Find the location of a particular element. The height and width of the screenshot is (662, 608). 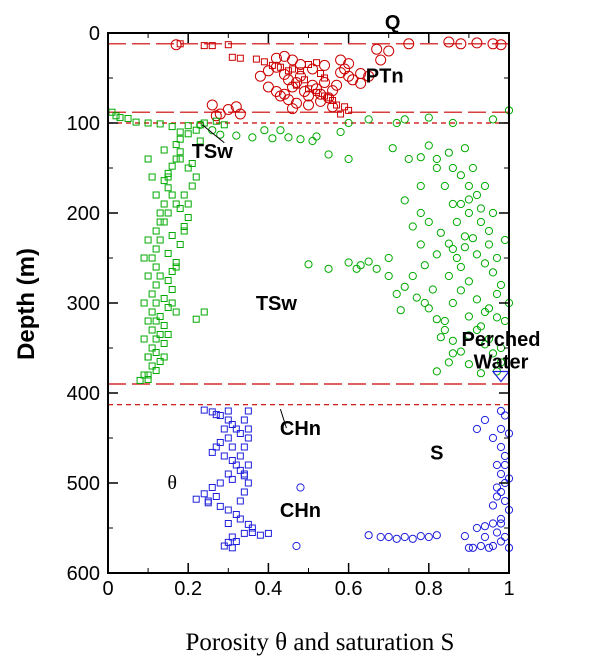

x-tick-label-1: 0.2 is located at coordinates (188, 589).